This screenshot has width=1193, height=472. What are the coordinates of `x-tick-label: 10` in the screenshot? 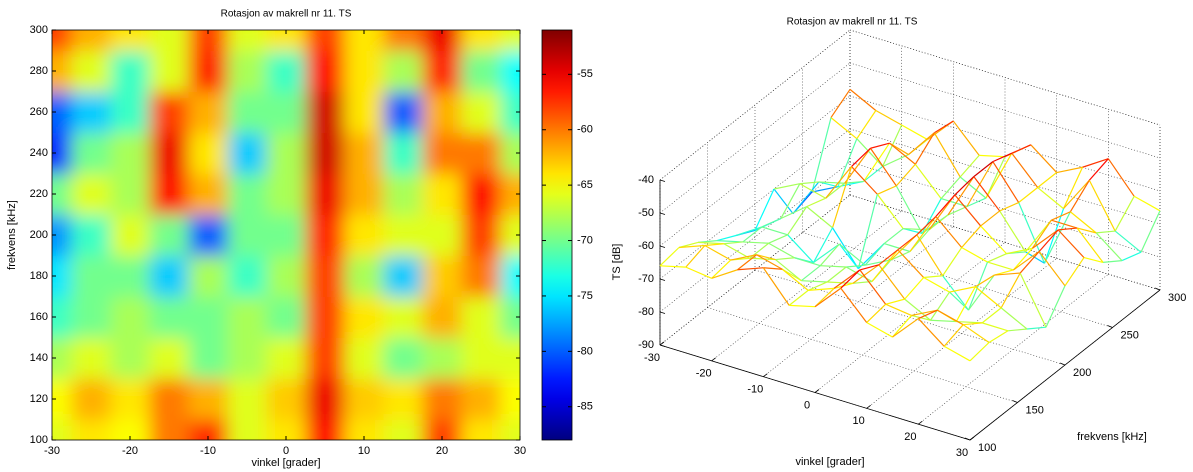 It's located at (859, 421).